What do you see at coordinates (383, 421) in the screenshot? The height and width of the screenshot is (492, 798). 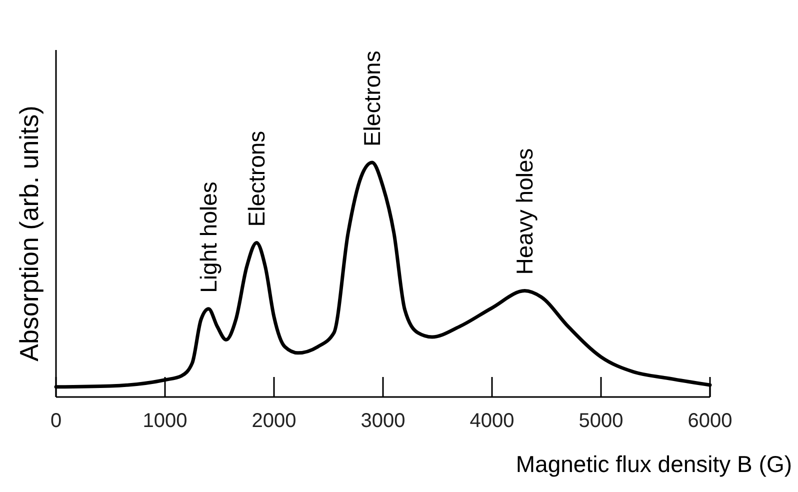 I see `x-tick-label: 3000` at bounding box center [383, 421].